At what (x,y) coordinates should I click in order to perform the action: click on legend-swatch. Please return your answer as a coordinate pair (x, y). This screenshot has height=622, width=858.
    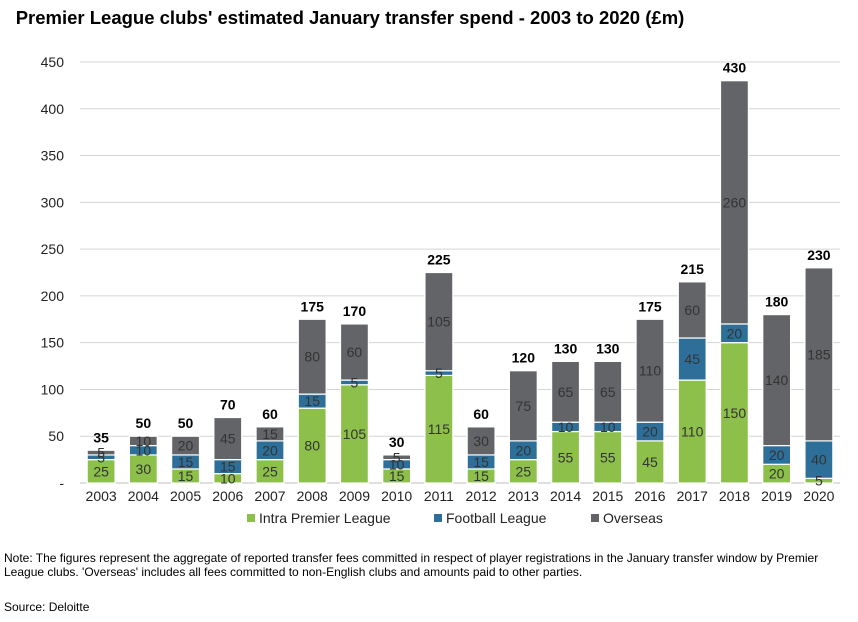
    Looking at the image, I should click on (438, 518).